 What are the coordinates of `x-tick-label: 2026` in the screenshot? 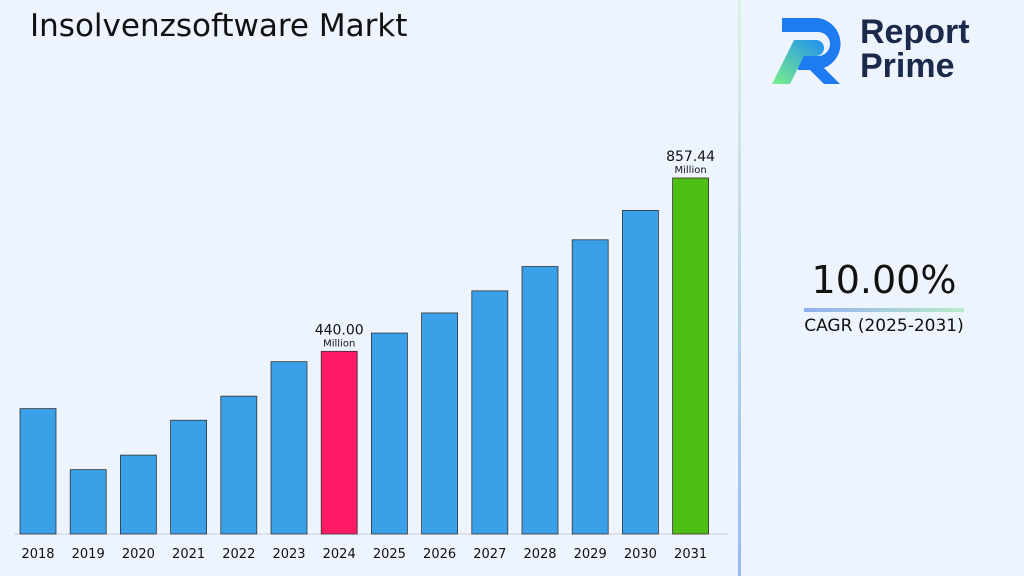 It's located at (439, 554).